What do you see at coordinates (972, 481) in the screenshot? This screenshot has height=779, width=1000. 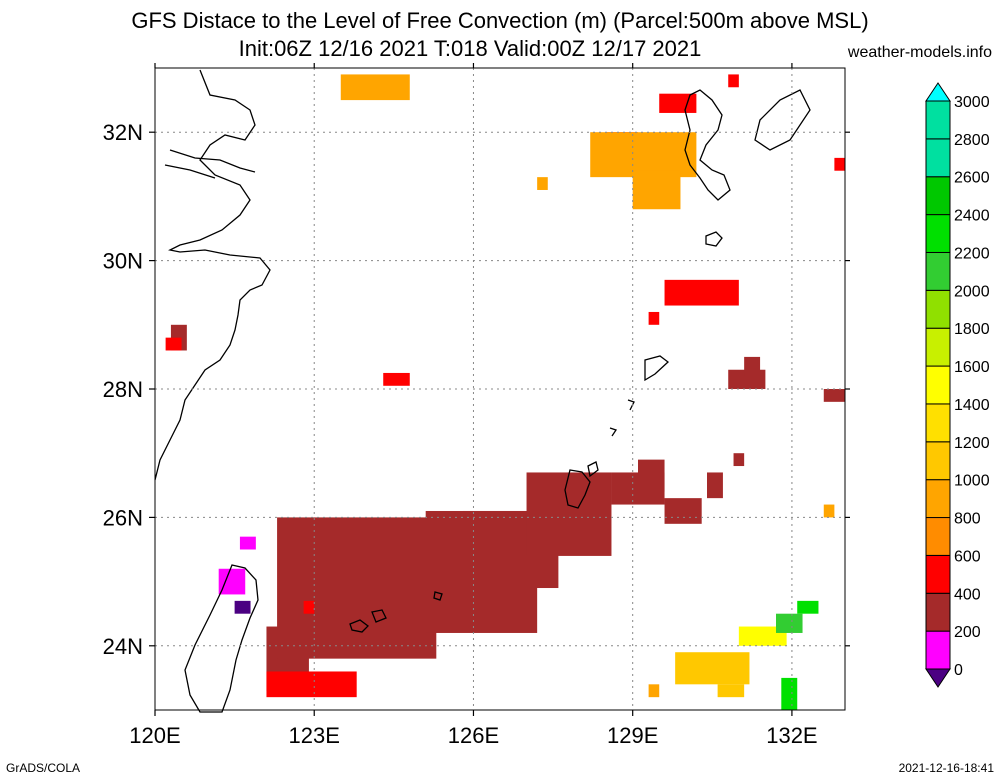 I see `colorbar-label: 1000` at bounding box center [972, 481].